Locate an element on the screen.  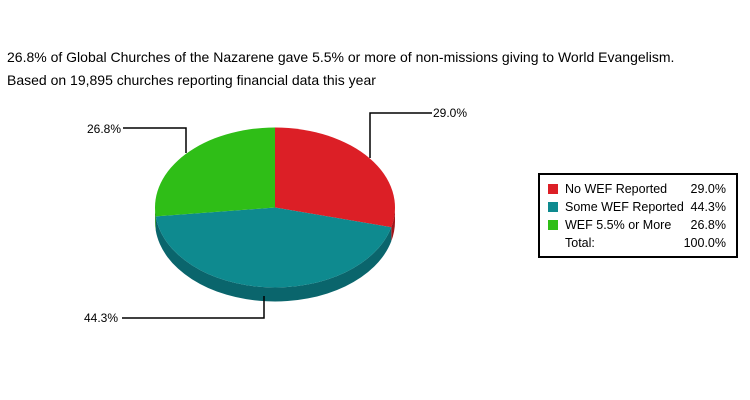
legend-swatch-green is located at coordinates (553, 225).